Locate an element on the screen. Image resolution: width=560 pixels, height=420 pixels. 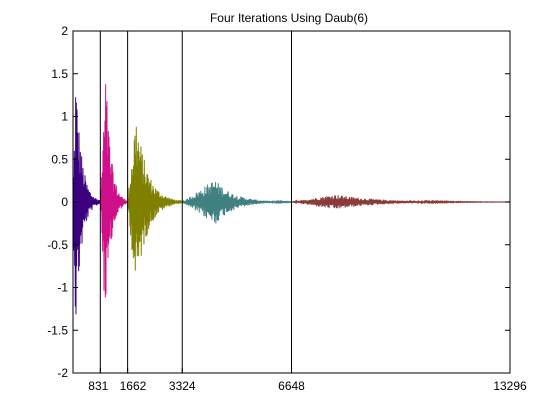
y-tick-label: -2 is located at coordinates (62, 373).